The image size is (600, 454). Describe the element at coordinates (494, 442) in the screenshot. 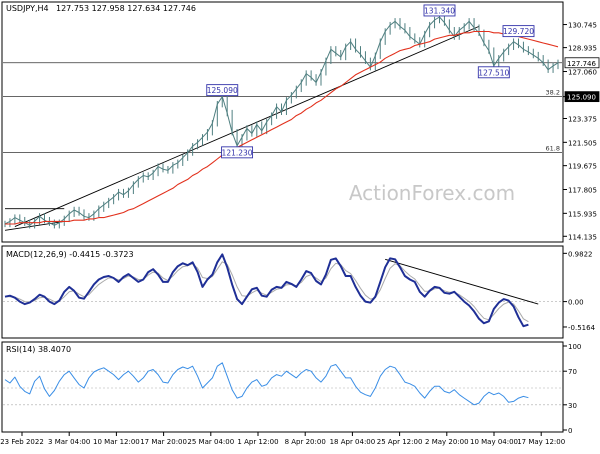

I see `x-tick-label: 10 May 04:00` at that location.